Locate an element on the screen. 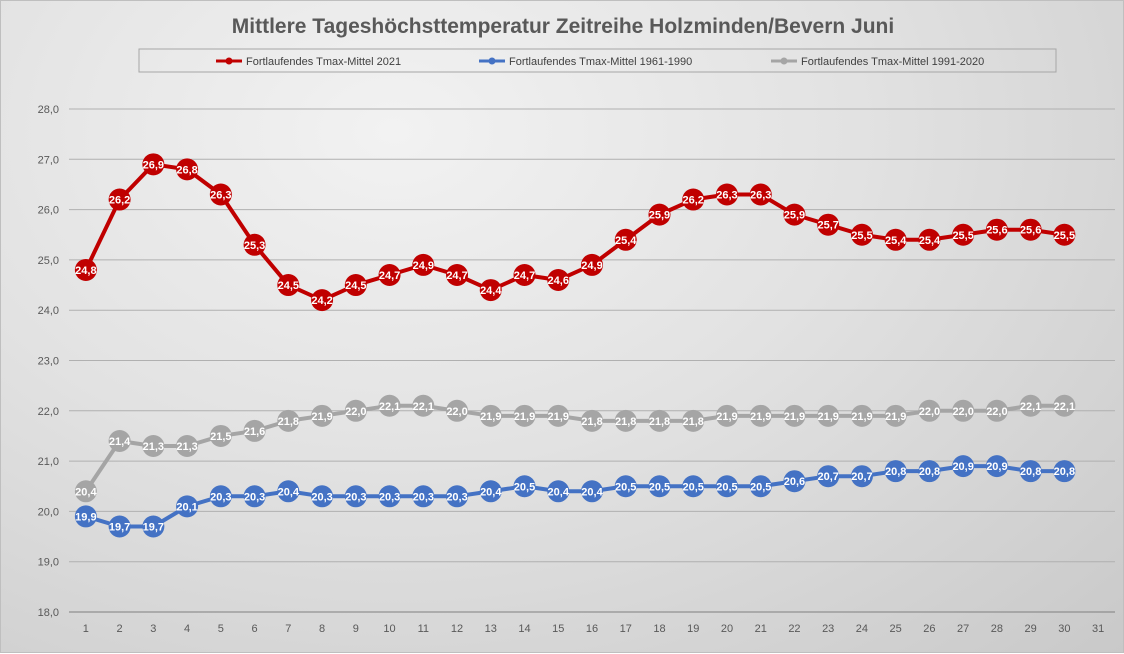 This screenshot has width=1124, height=654. data-label: 26,9 is located at coordinates (153, 165).